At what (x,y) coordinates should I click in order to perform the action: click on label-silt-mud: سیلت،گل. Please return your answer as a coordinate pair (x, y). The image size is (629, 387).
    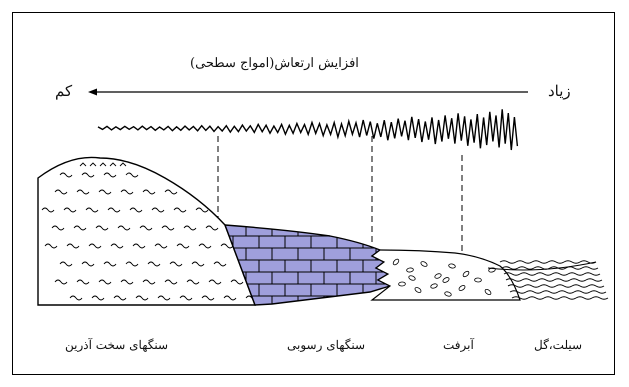
    Looking at the image, I should click on (558, 345).